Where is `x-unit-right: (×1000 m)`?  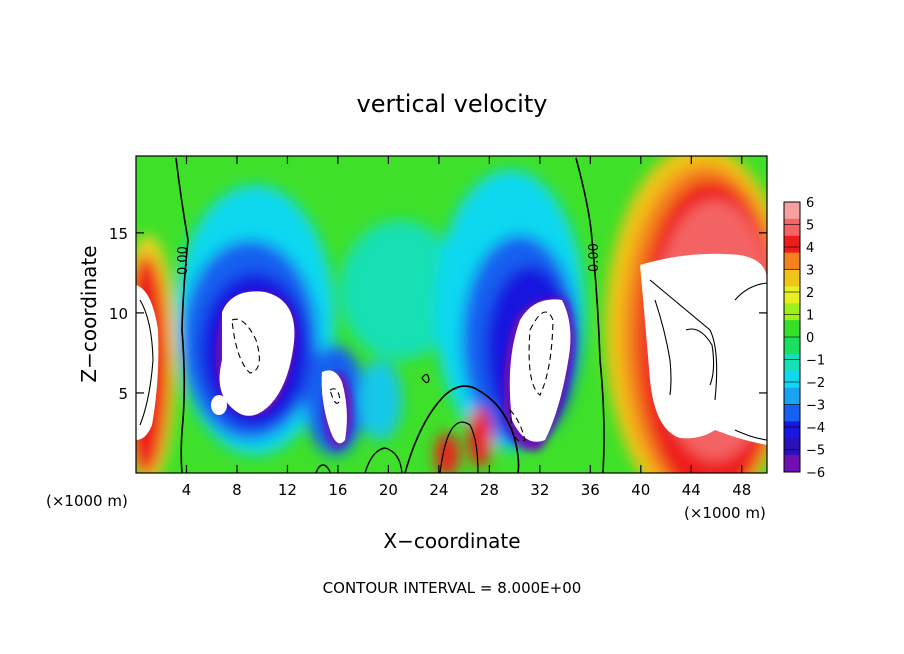
x-unit-right: (×1000 m) is located at coordinates (725, 513).